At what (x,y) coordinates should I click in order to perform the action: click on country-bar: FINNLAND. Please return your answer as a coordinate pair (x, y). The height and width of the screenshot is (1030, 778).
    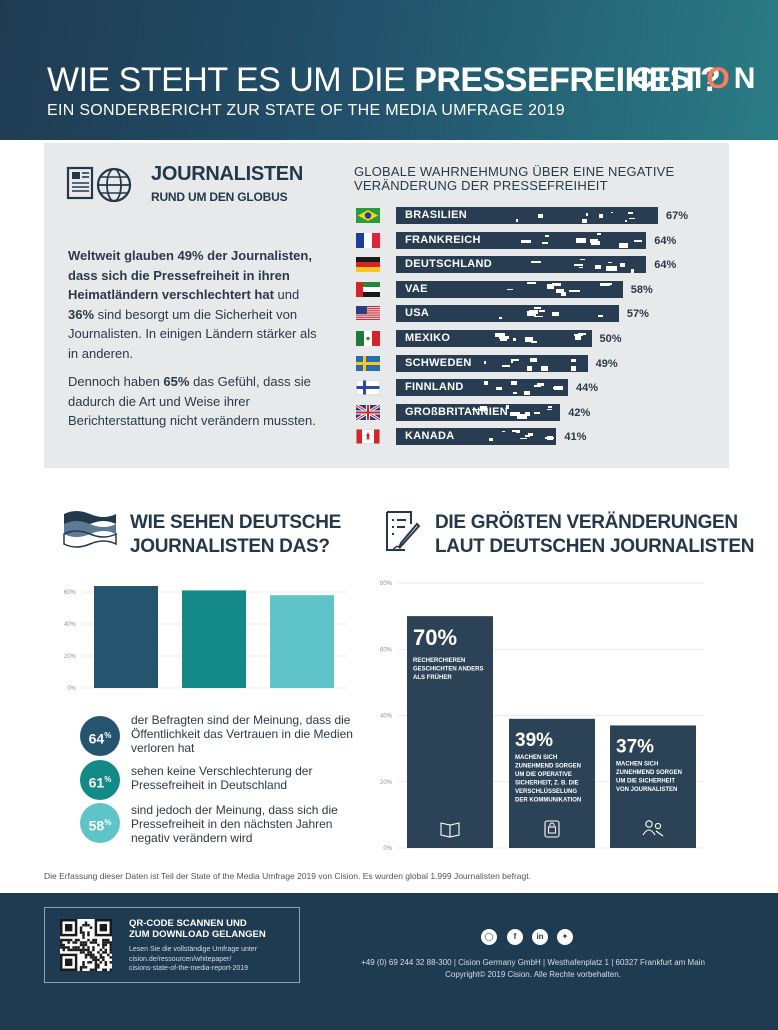
    Looking at the image, I should click on (482, 388).